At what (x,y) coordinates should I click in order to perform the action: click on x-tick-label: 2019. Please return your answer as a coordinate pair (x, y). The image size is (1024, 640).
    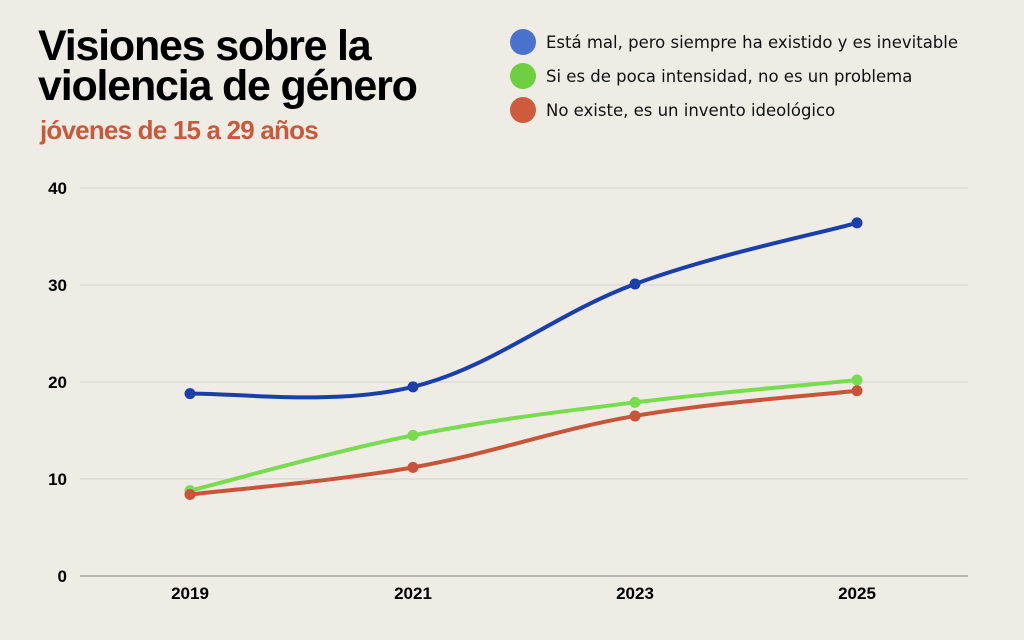
    Looking at the image, I should click on (190, 593).